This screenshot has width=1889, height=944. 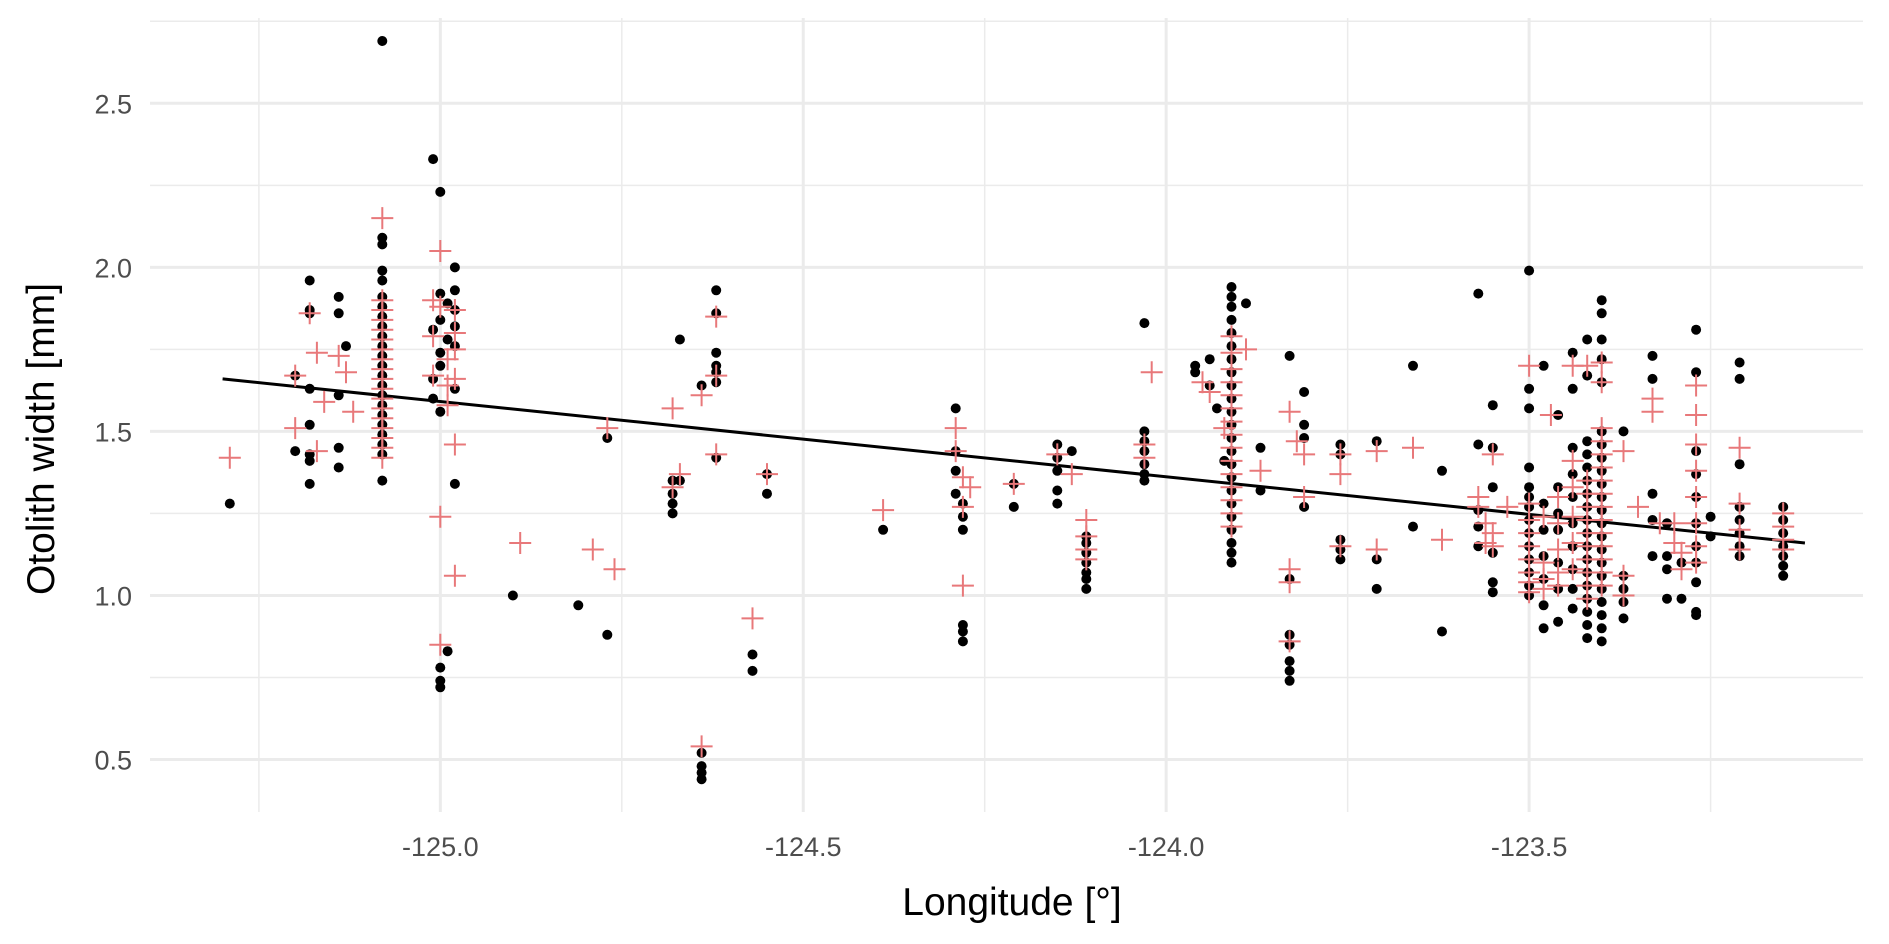 I want to click on y-axis-title: Otolith width [mm], so click(x=41, y=439).